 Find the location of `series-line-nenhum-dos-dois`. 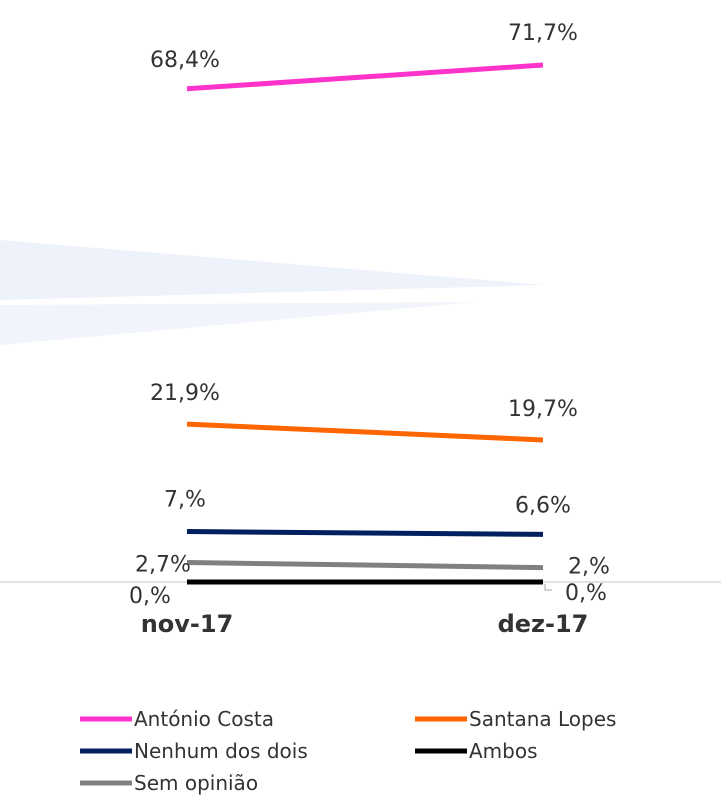

series-line-nenhum-dos-dois is located at coordinates (365, 533).